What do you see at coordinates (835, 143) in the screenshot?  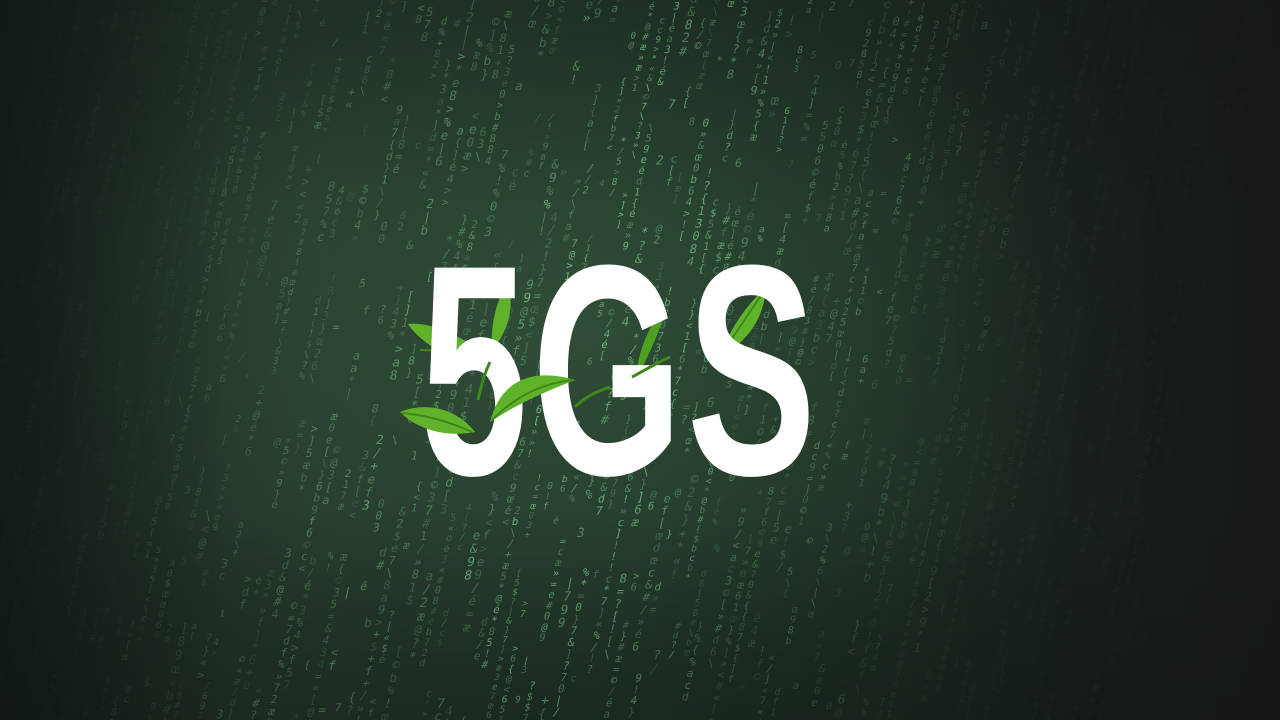 I see `svg-text: œ` at bounding box center [835, 143].